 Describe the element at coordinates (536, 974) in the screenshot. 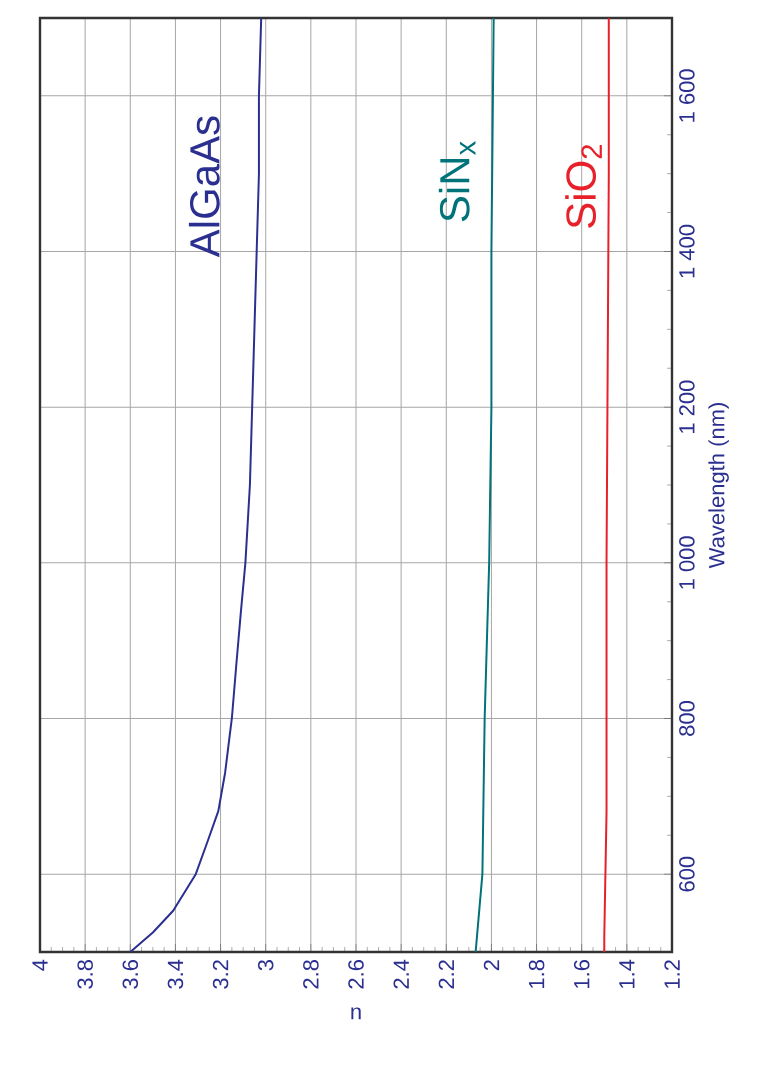

I see `x-tick-label: 1.8` at that location.